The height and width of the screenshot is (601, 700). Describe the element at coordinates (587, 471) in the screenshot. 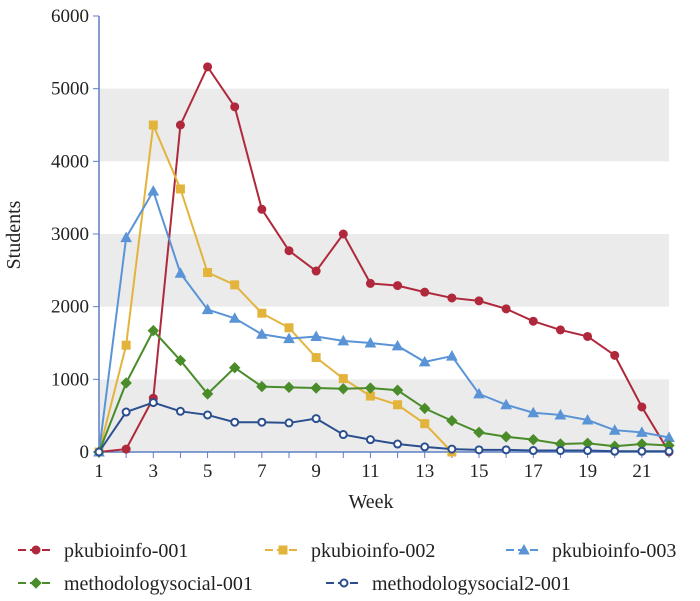

I see `x-tick-label: 19` at that location.